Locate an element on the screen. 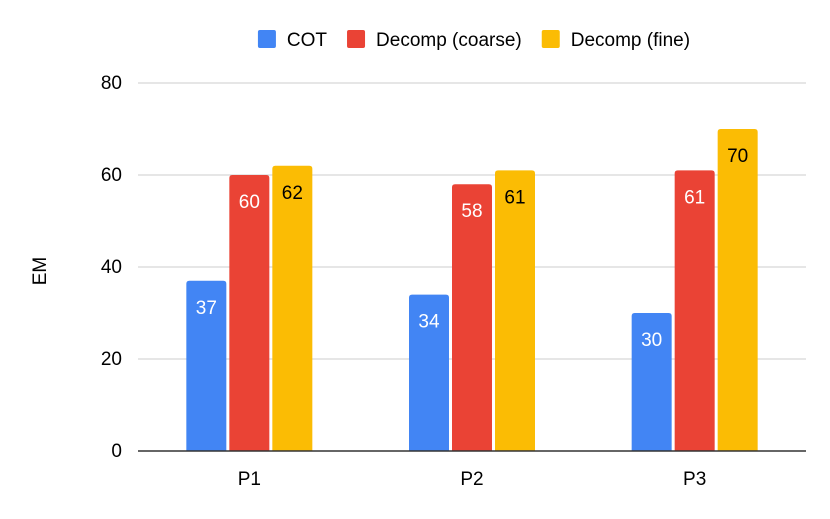 This screenshot has height=519, width=830. data-label: 58 is located at coordinates (471, 211).